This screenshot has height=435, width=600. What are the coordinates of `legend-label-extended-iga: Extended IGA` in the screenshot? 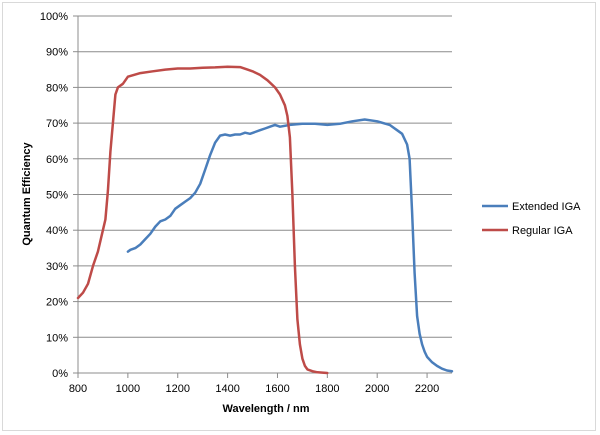 It's located at (546, 207).